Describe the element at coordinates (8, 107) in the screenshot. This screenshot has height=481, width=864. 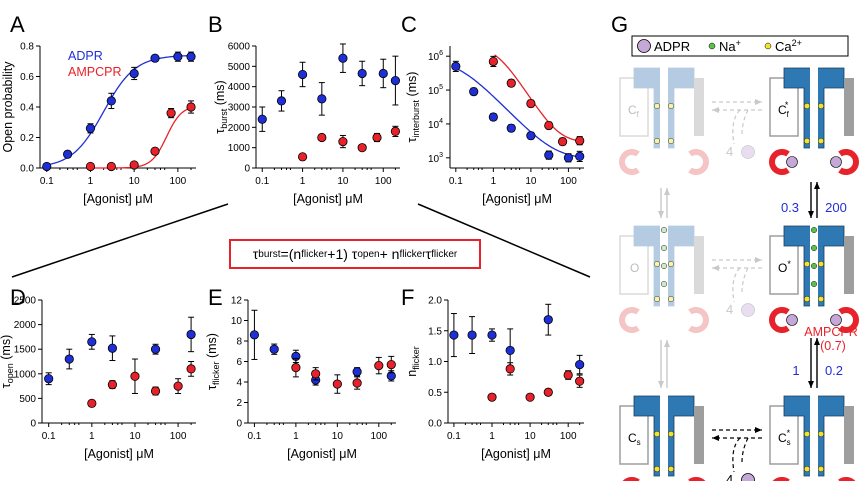
I see `y-axis-label: Open probability` at that location.